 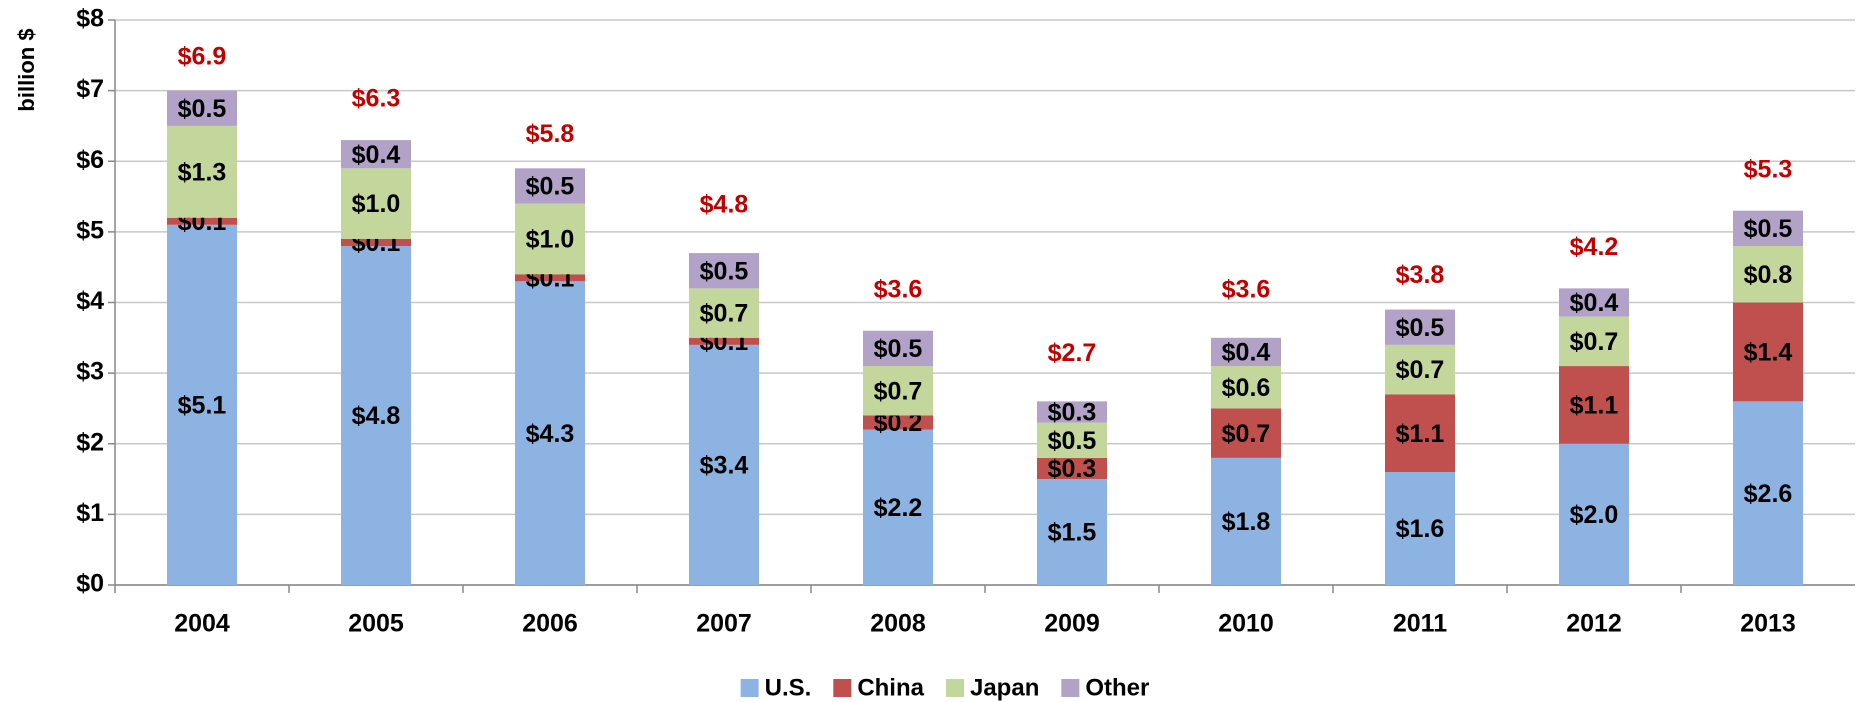 What do you see at coordinates (788, 687) in the screenshot?
I see `legend-label: U.S.` at bounding box center [788, 687].